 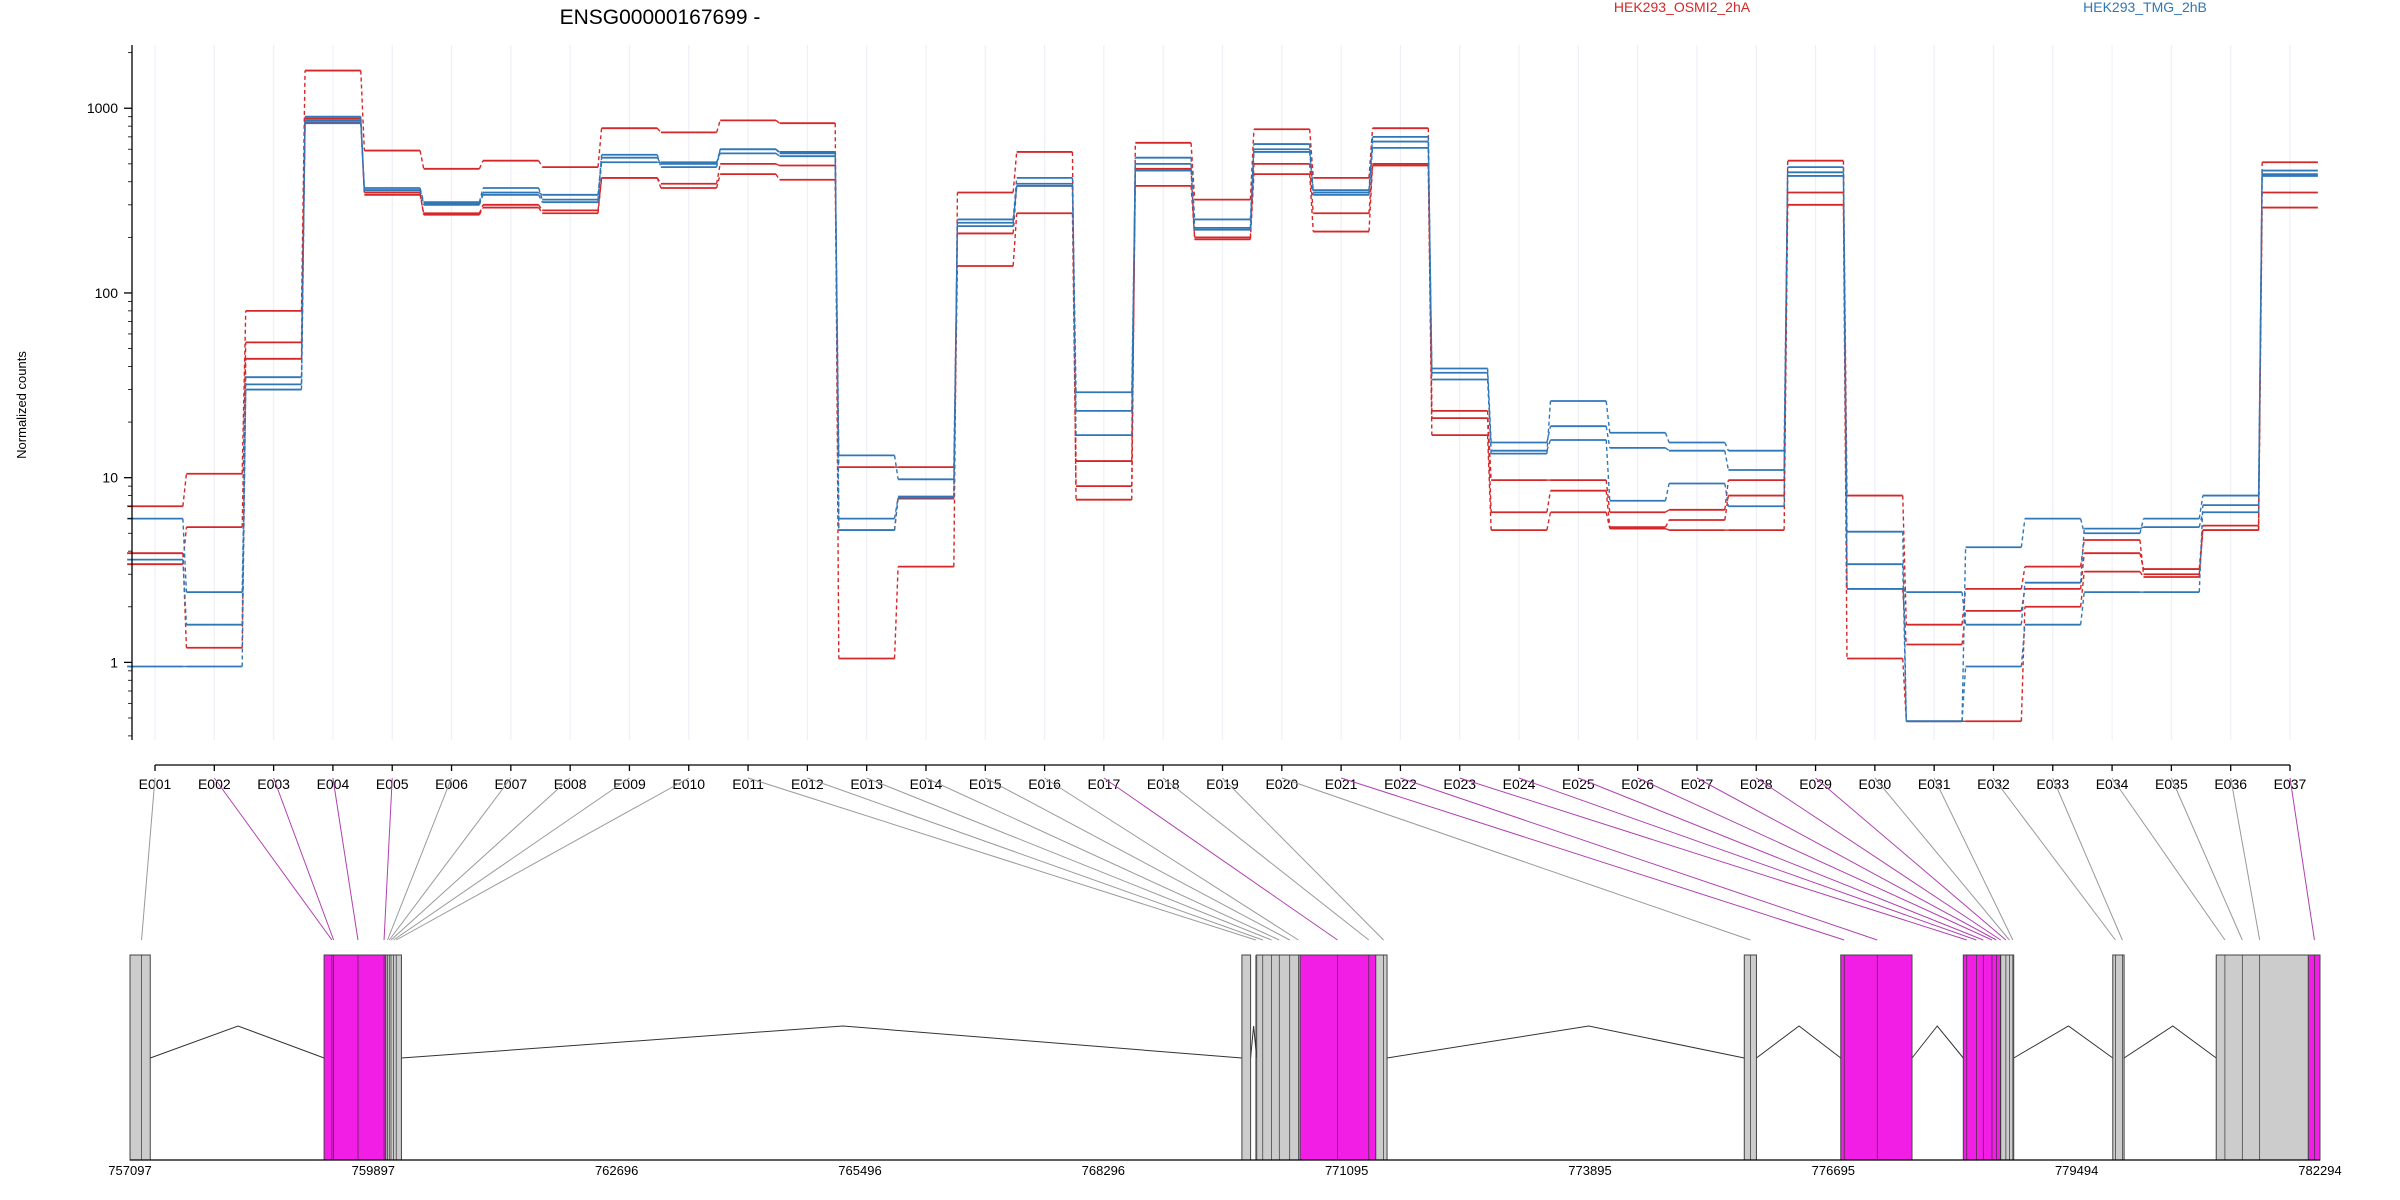 What do you see at coordinates (1637, 784) in the screenshot?
I see `x-tick-label-e026: E026` at bounding box center [1637, 784].